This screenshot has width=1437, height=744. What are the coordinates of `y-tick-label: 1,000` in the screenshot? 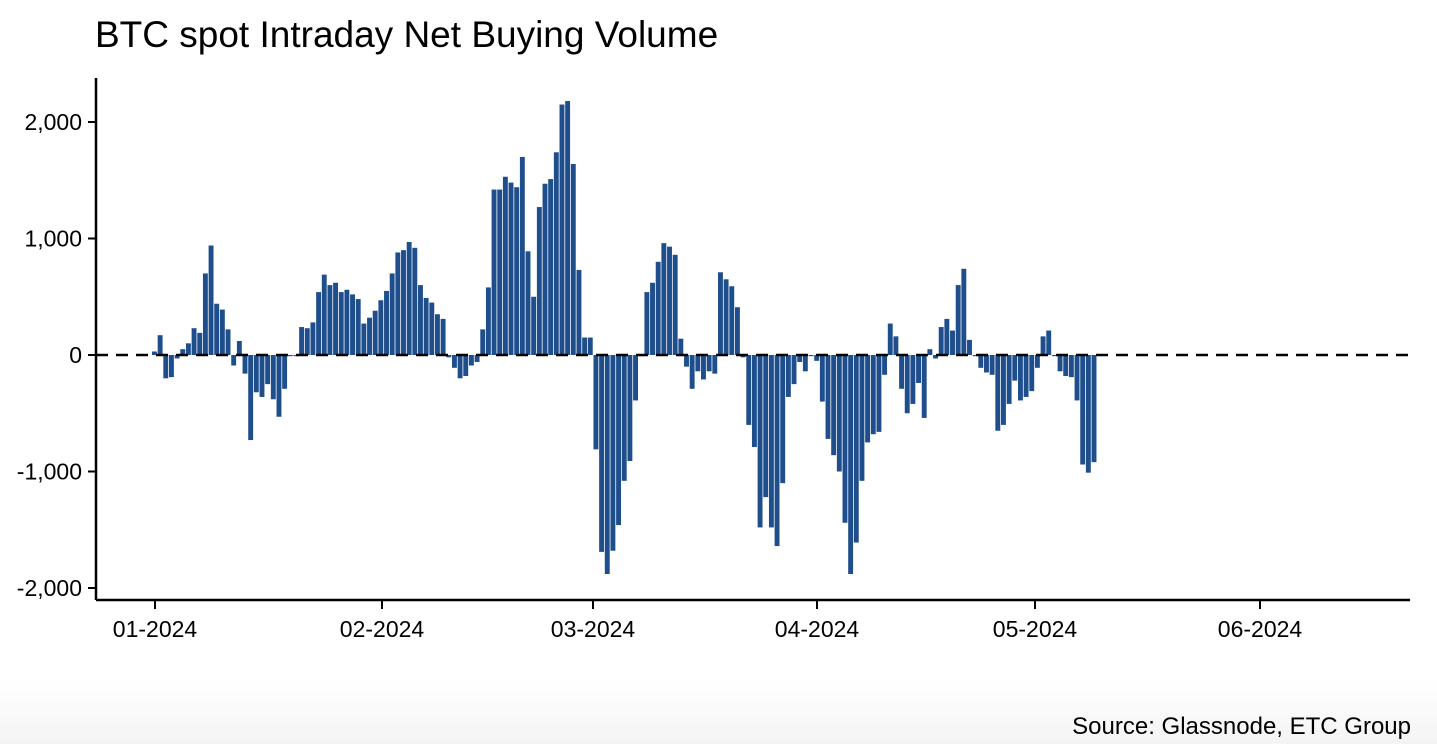 It's located at (53, 239).